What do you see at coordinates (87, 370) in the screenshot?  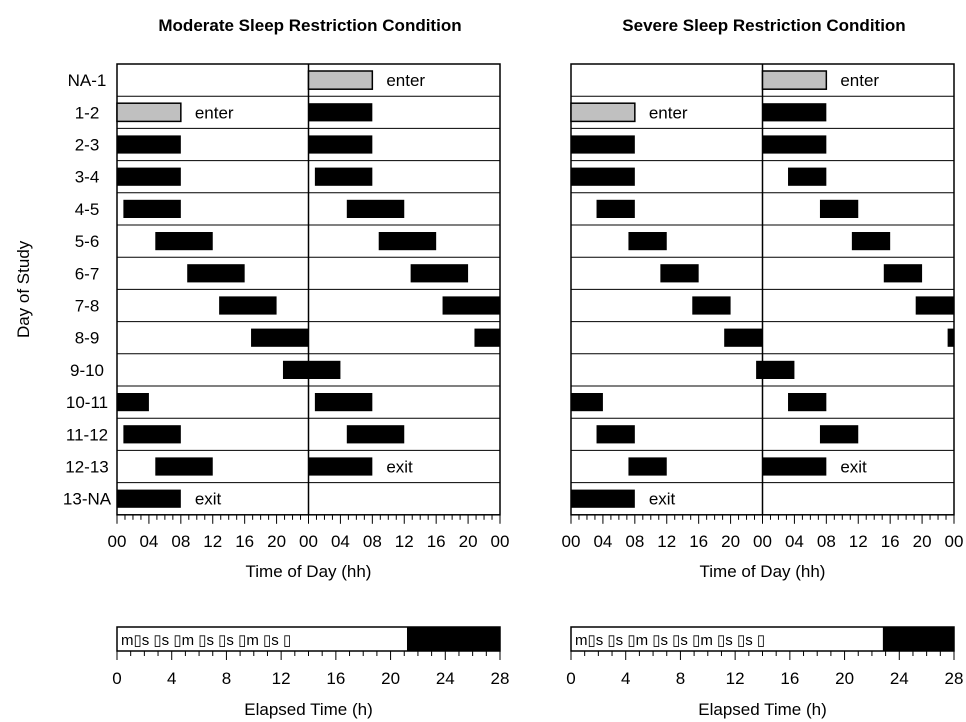 I see `day-label: 9-10` at bounding box center [87, 370].